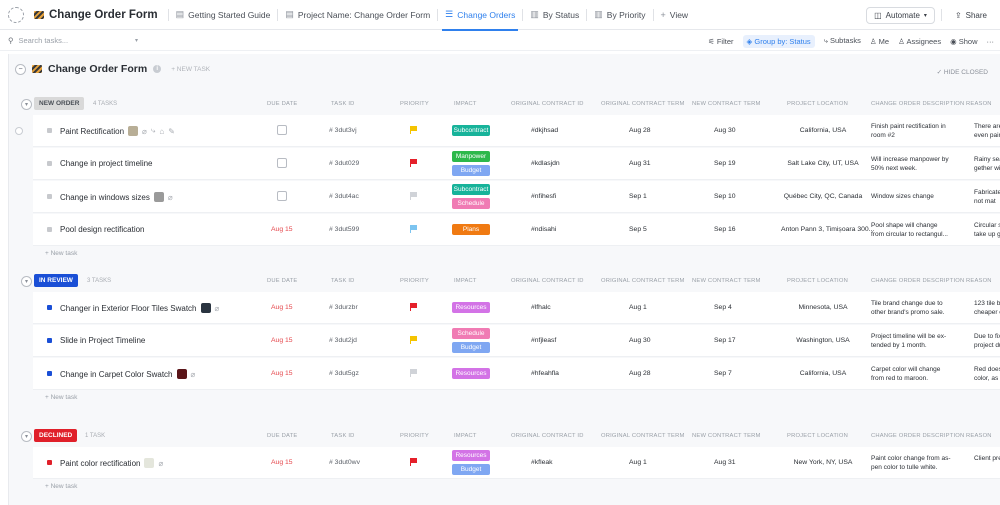 The image size is (1000, 505). I want to click on filter-button: ⚟ Filter, so click(721, 41).